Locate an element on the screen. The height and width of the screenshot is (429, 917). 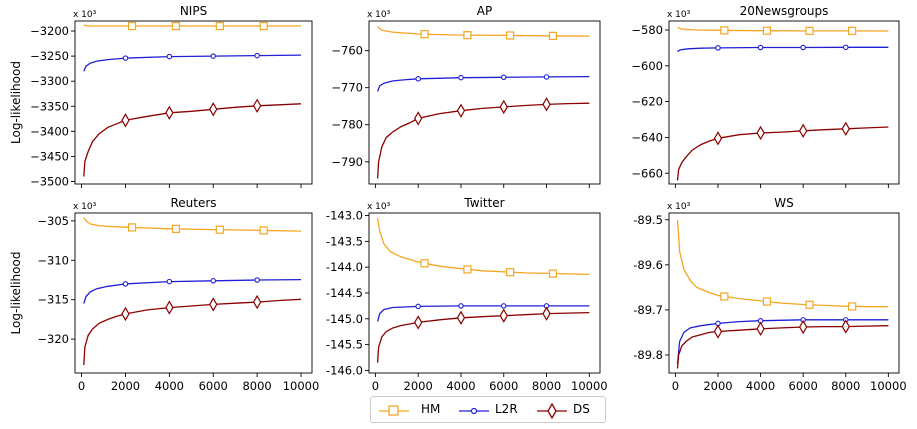
y-tick-label: −3350 is located at coordinates (49, 106).